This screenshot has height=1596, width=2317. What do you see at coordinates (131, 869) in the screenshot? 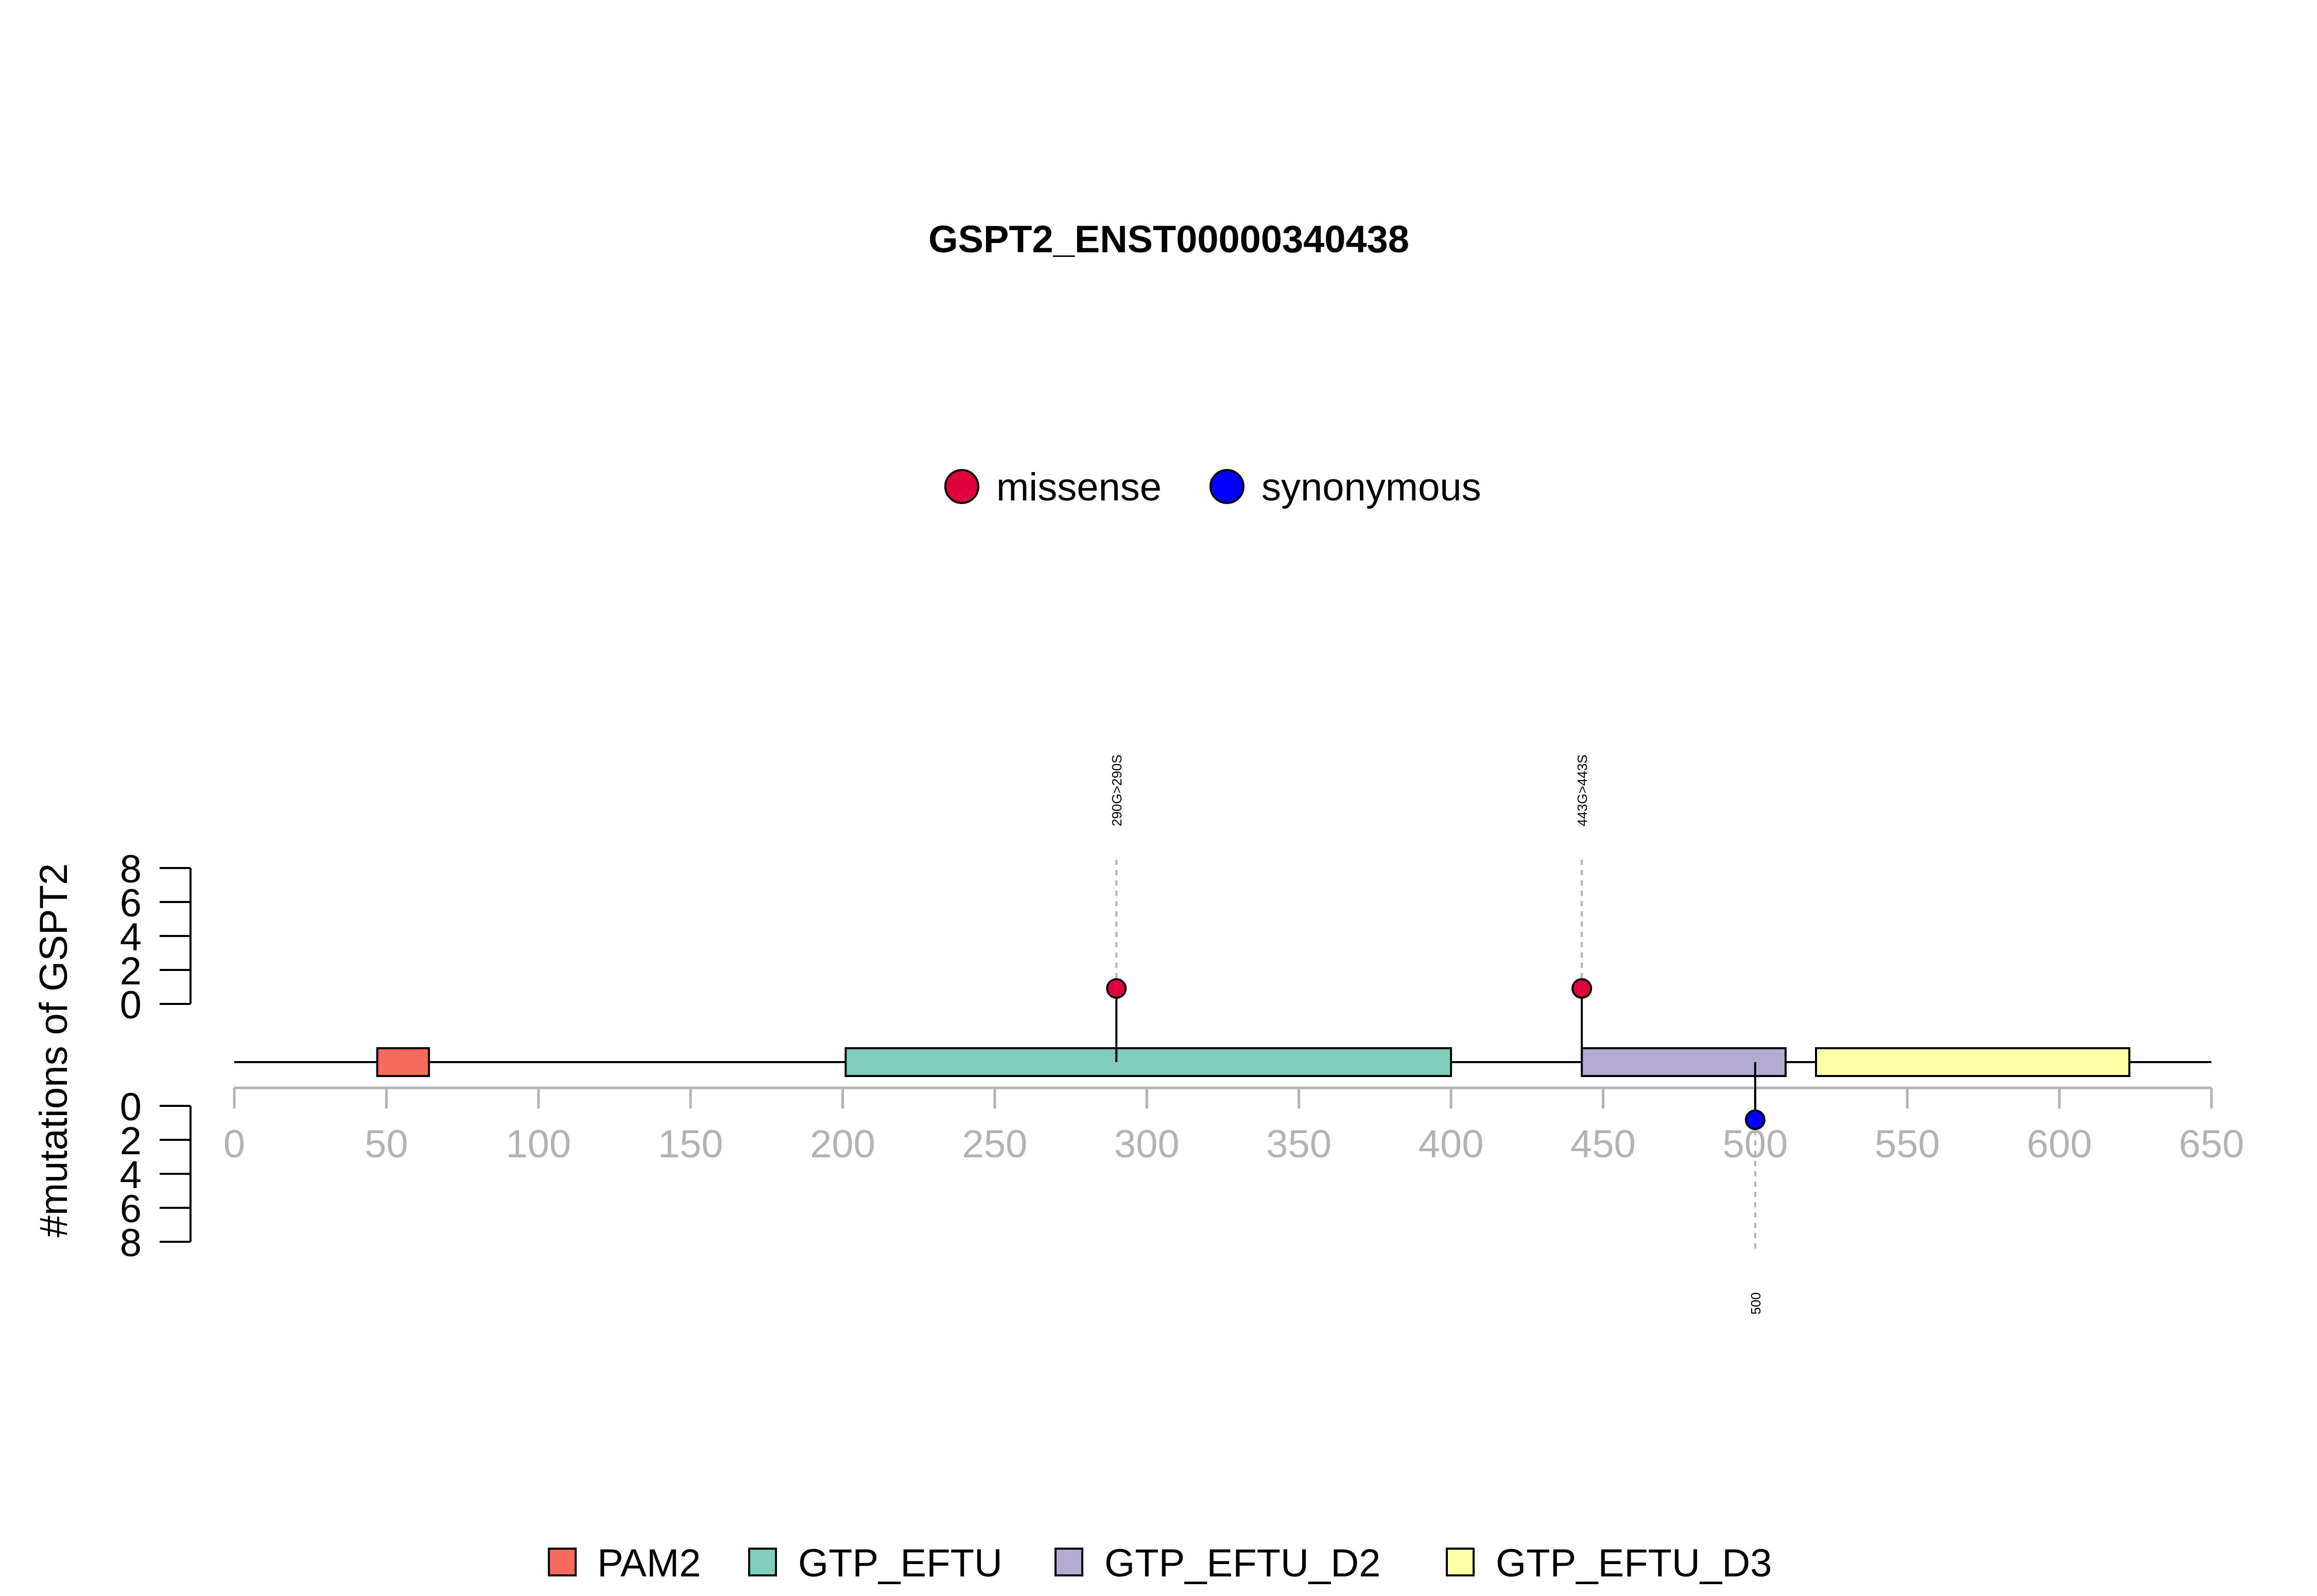
I see `y-tick-label-top: 8` at bounding box center [131, 869].